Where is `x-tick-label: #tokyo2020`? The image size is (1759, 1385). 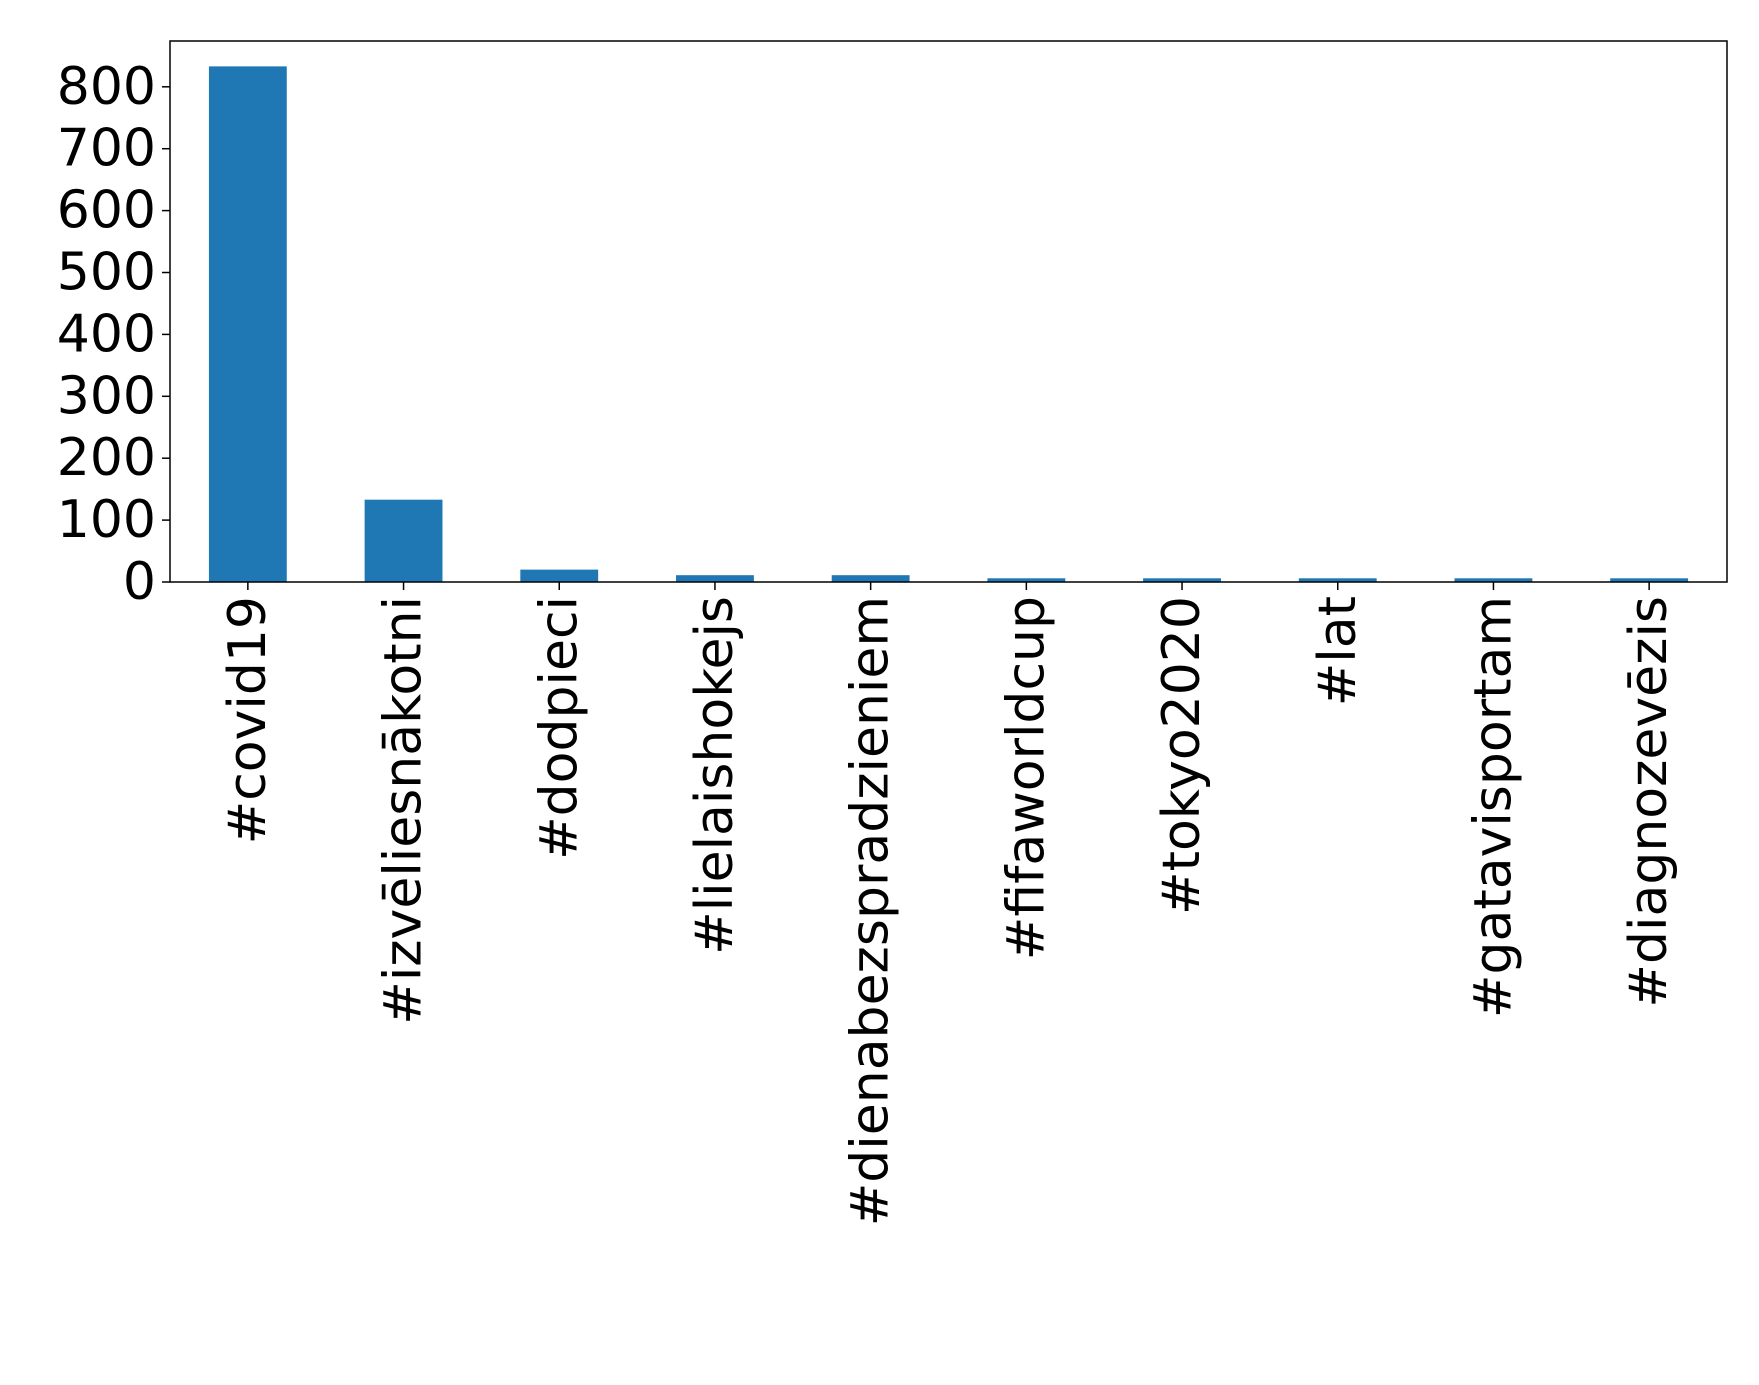
x-tick-label: #tokyo2020 is located at coordinates (1182, 755).